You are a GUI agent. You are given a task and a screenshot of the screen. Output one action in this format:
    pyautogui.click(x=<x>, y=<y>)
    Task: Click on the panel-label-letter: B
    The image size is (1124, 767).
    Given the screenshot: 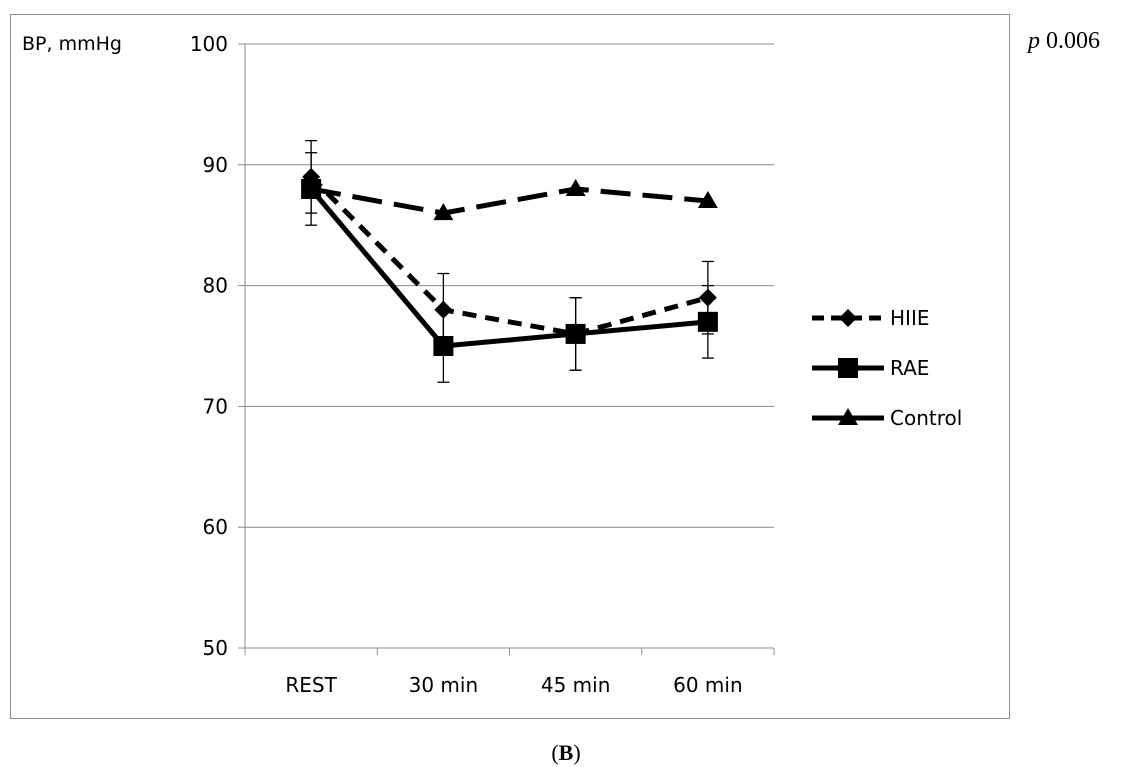 What is the action you would take?
    pyautogui.click(x=566, y=752)
    